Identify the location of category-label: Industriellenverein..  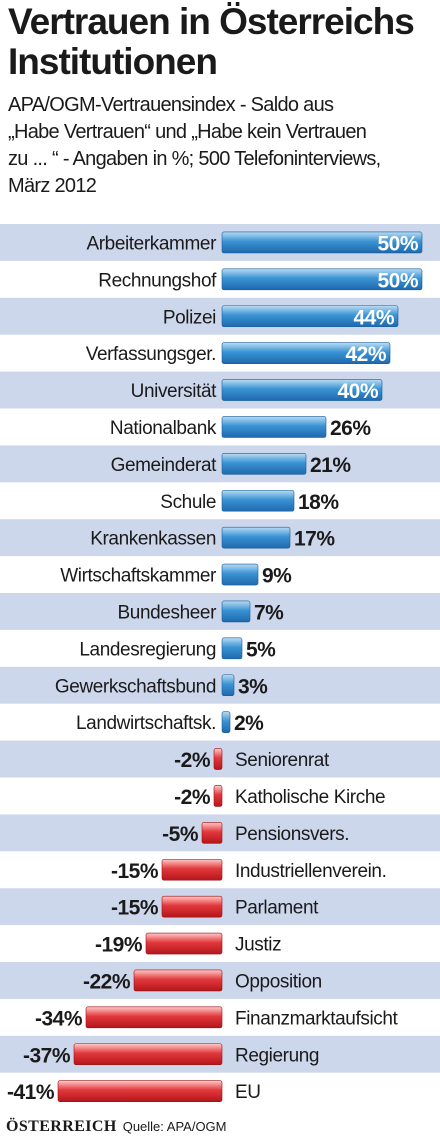
(310, 871).